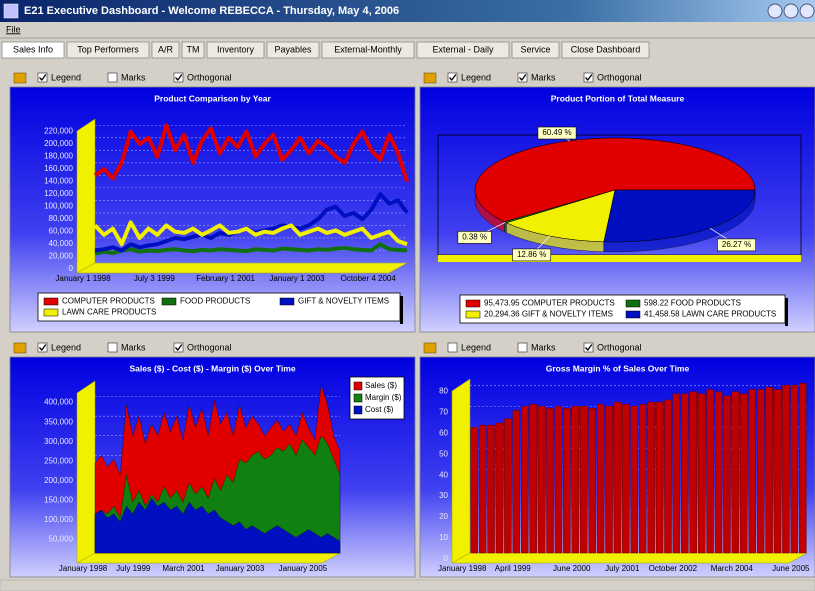 The width and height of the screenshot is (815, 591). I want to click on y-tick-label: 120,000, so click(58, 193).